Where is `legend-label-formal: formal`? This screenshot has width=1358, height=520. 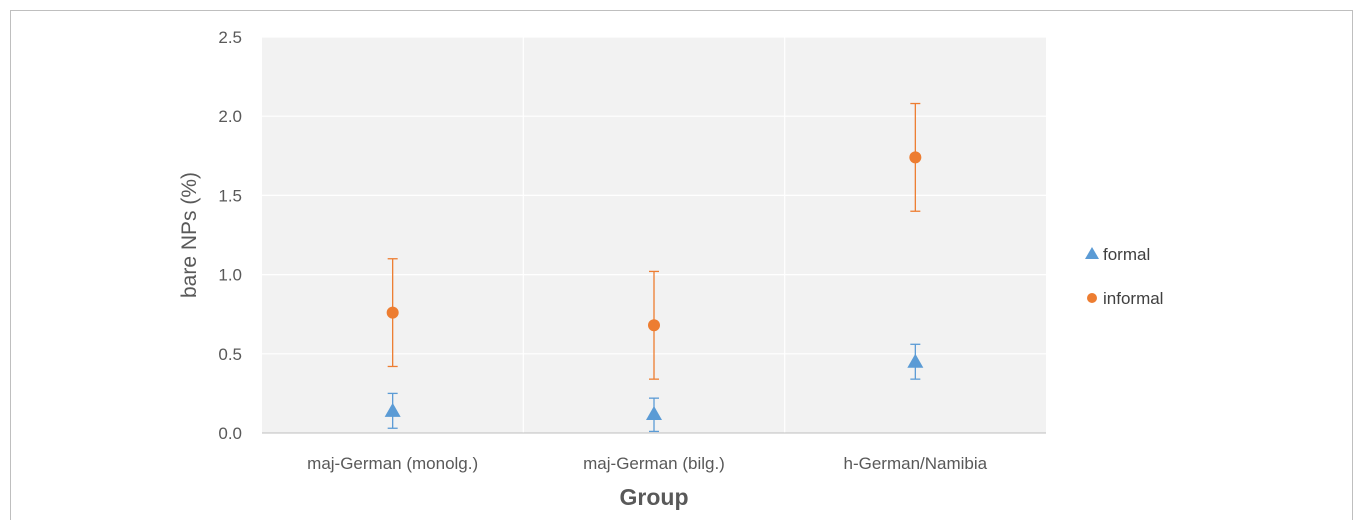 legend-label-formal: formal is located at coordinates (1126, 254).